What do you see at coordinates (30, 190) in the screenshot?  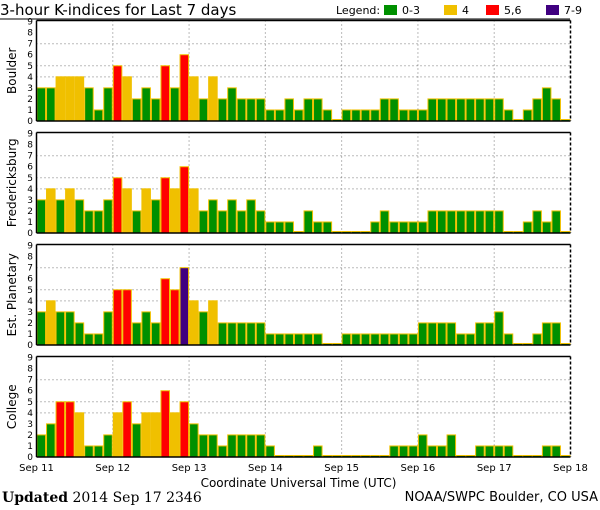 I see `y-tick-label: 4` at bounding box center [30, 190].